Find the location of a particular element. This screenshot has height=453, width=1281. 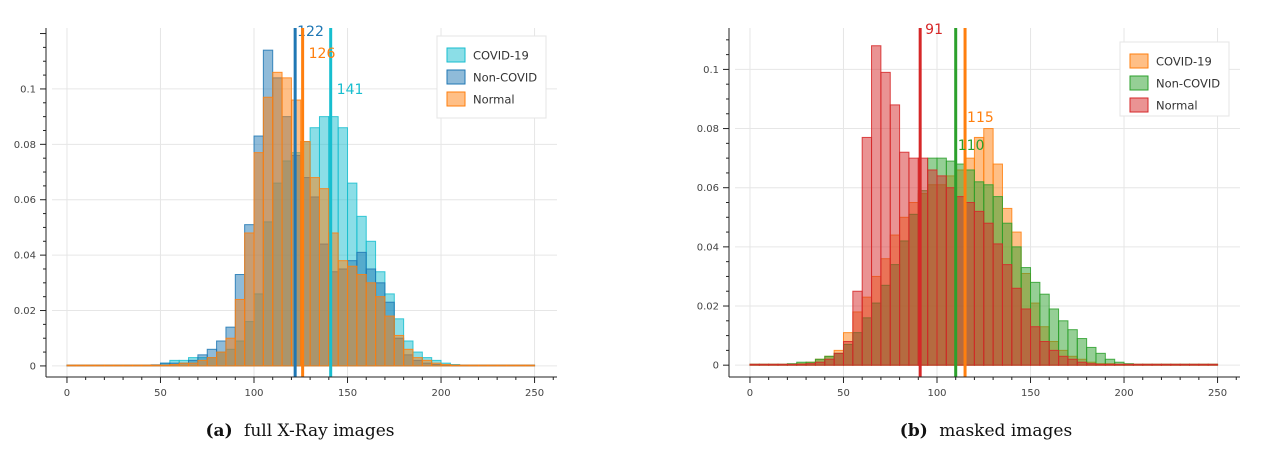

panel-a-caption-text: full X-Ray images is located at coordinates (319, 431).